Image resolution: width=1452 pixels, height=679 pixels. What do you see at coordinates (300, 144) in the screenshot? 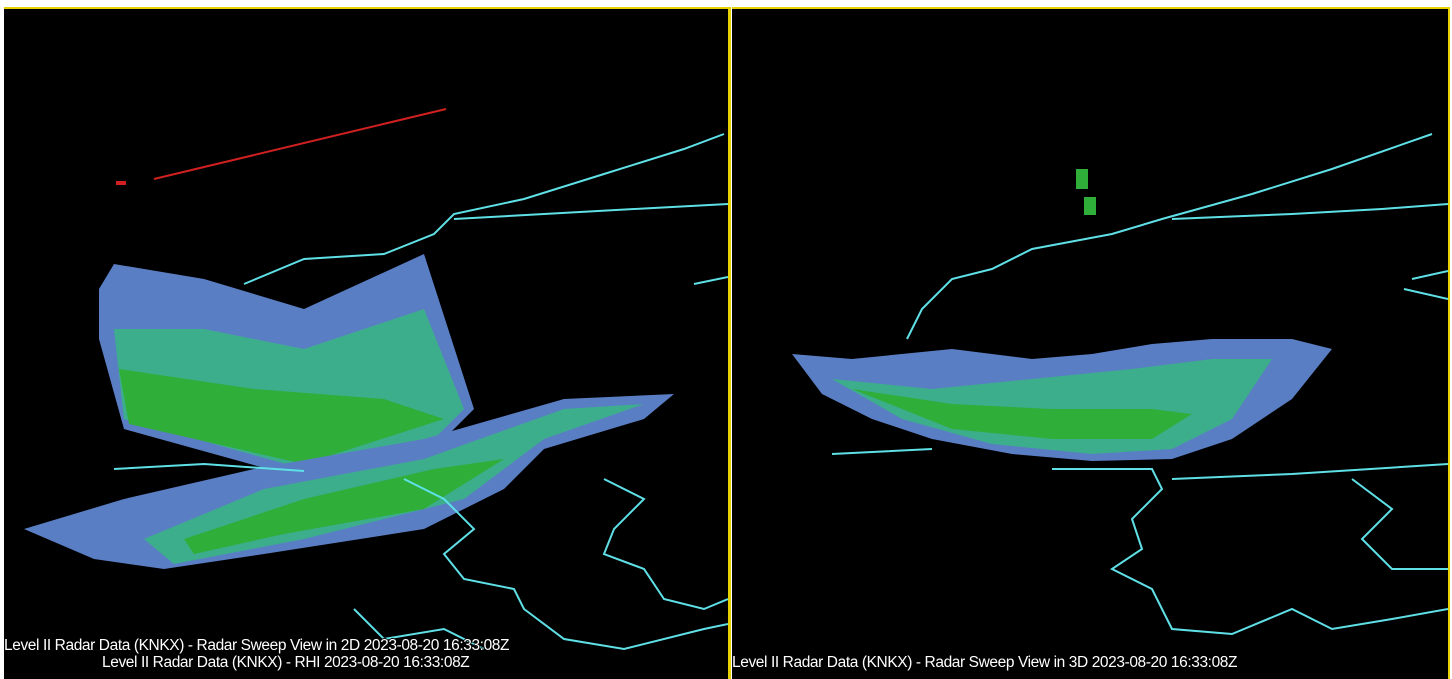
I see `rhi-line` at bounding box center [300, 144].